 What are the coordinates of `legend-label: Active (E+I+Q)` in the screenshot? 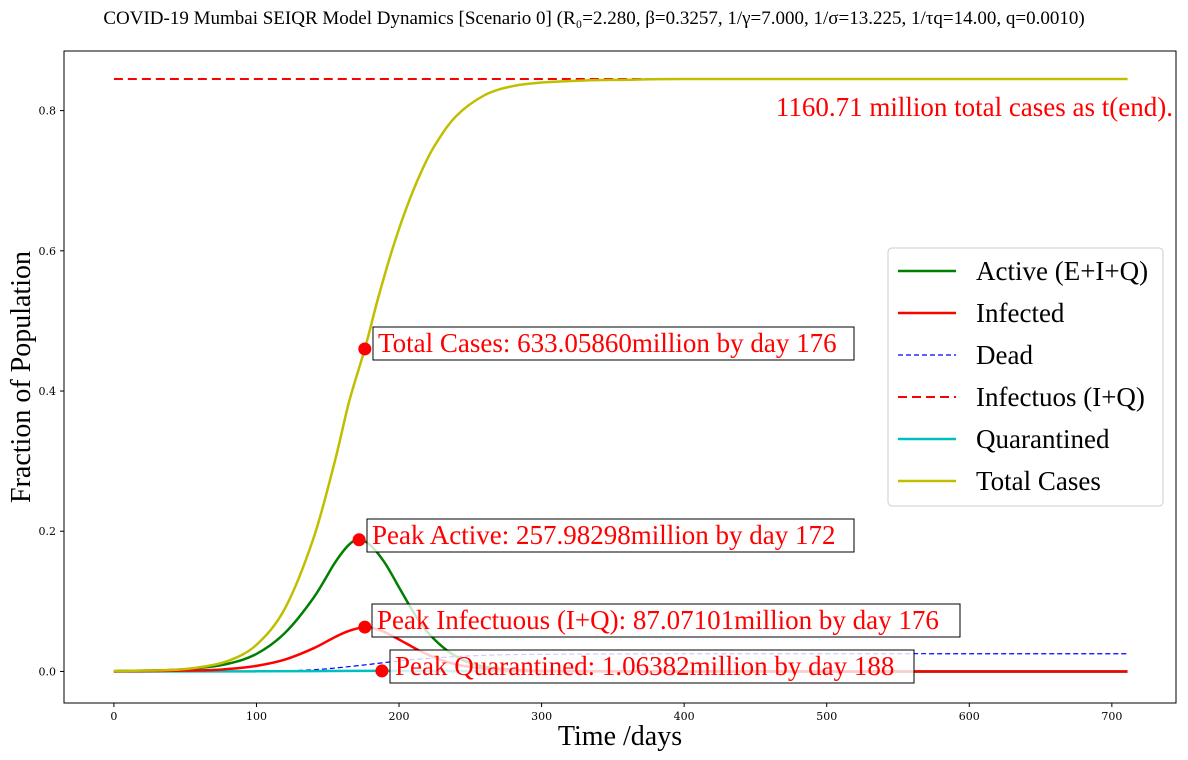 It's located at (1062, 271).